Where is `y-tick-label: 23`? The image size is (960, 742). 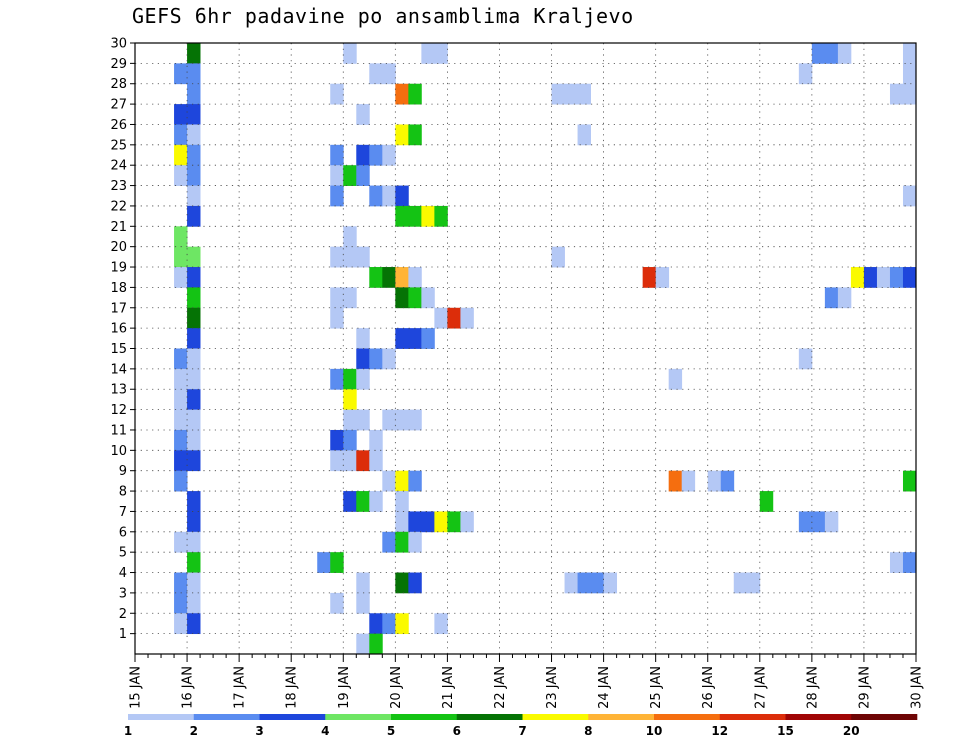
y-tick-label: 23 is located at coordinates (118, 186).